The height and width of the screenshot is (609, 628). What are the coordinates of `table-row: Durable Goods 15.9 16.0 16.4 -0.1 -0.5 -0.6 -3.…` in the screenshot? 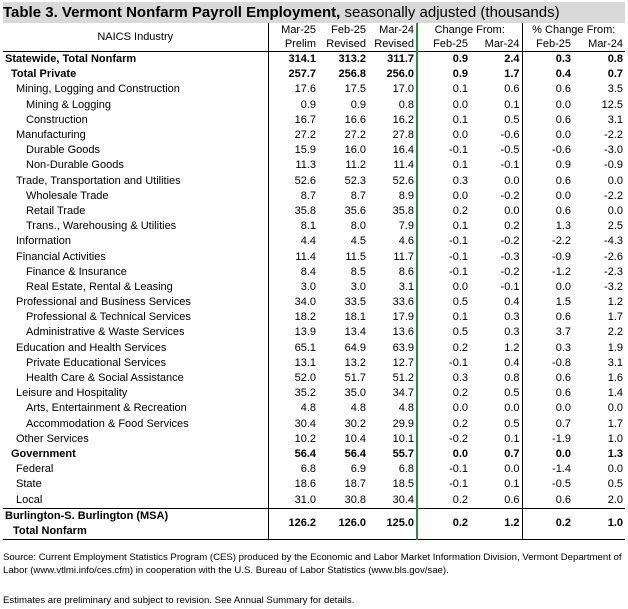 It's located at (314, 151).